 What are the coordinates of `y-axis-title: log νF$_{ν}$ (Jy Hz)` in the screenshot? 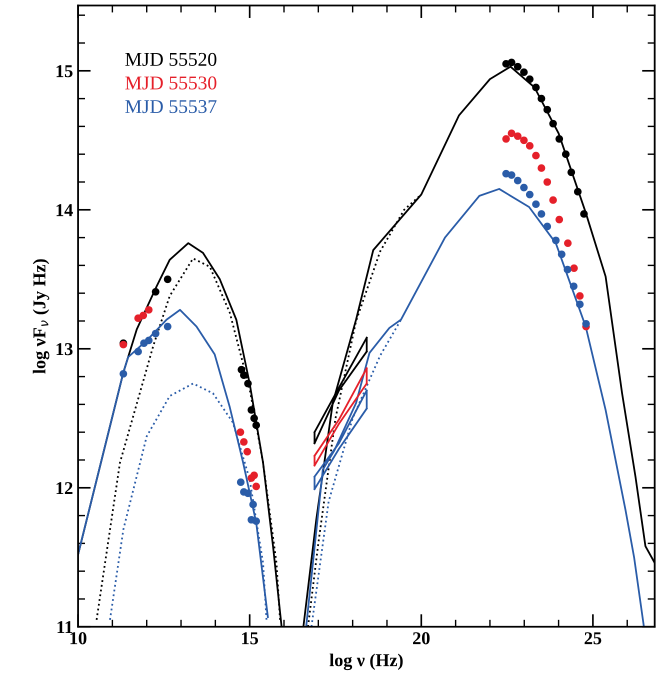 It's located at (41, 316).